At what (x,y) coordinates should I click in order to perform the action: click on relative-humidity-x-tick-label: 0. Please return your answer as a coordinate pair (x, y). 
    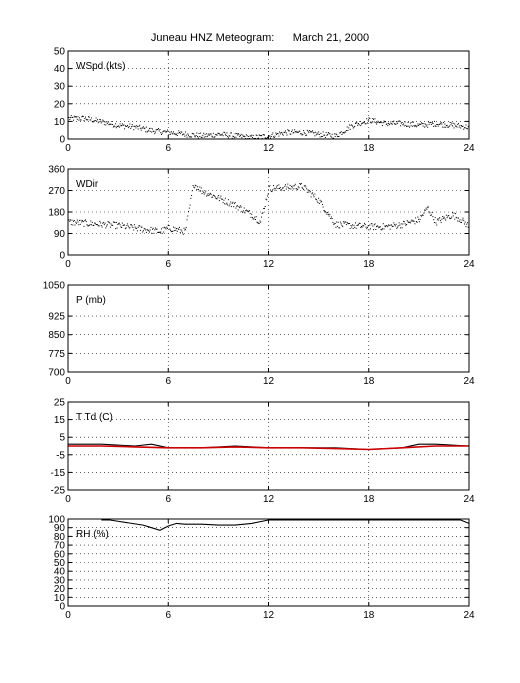
    Looking at the image, I should click on (68, 615).